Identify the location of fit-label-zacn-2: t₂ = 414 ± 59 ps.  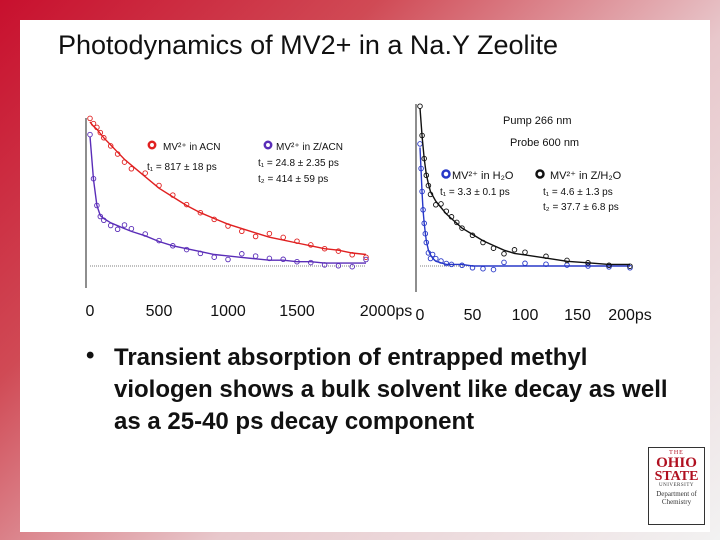
(293, 179).